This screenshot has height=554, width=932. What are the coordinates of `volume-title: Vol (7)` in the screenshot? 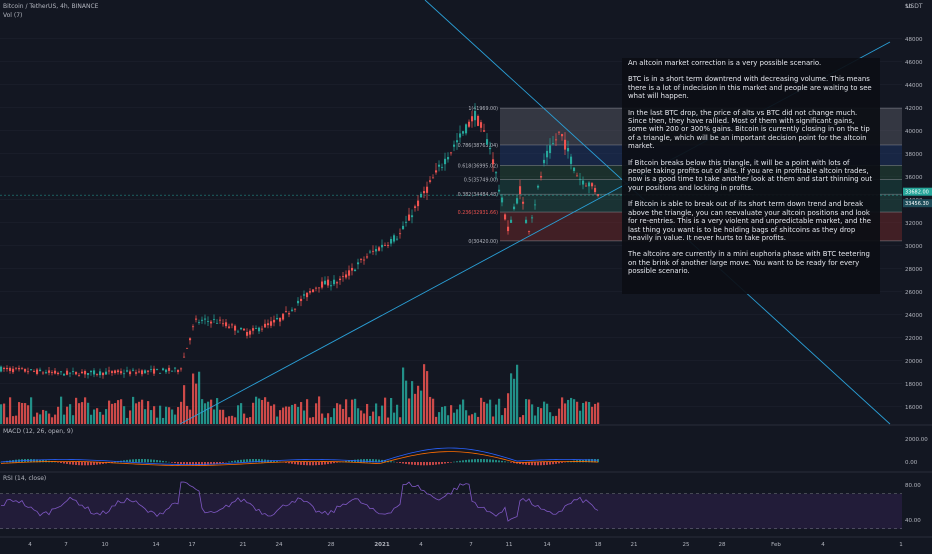 It's located at (12, 15).